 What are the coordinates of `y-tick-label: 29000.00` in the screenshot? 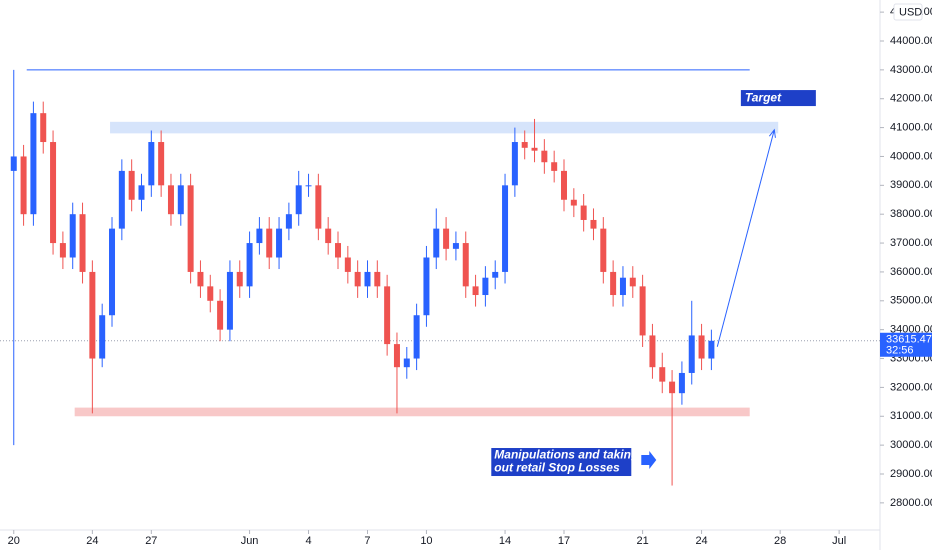 It's located at (911, 474).